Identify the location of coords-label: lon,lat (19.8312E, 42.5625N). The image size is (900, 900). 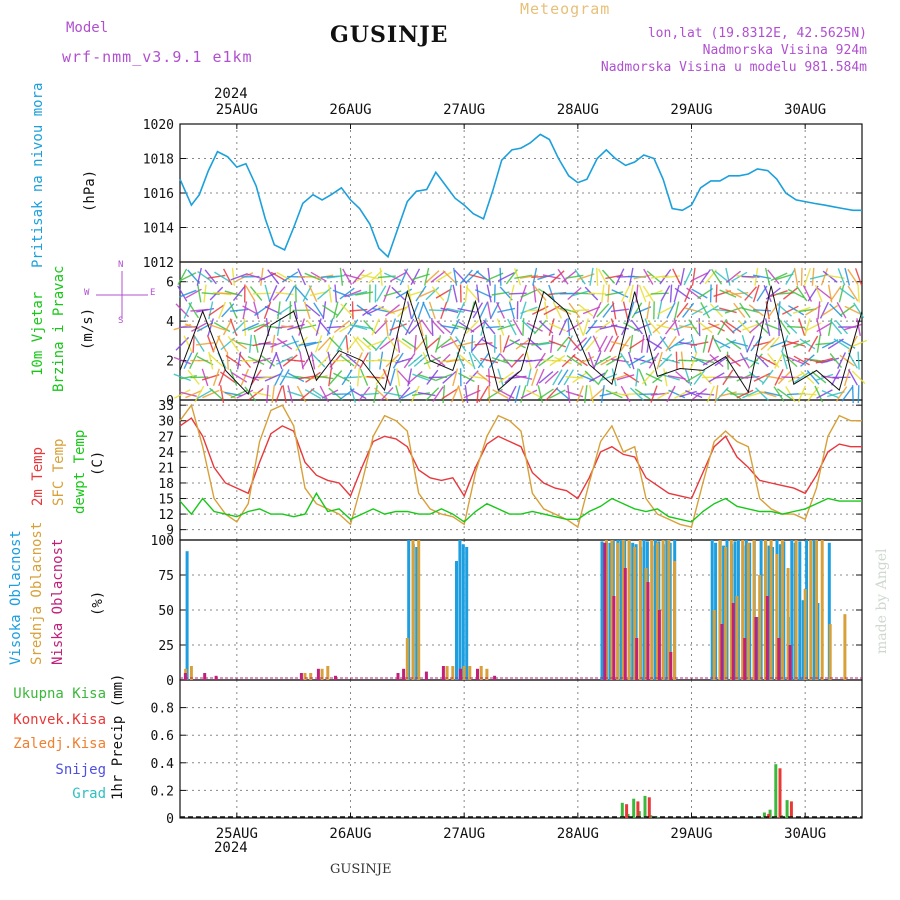
(757, 33).